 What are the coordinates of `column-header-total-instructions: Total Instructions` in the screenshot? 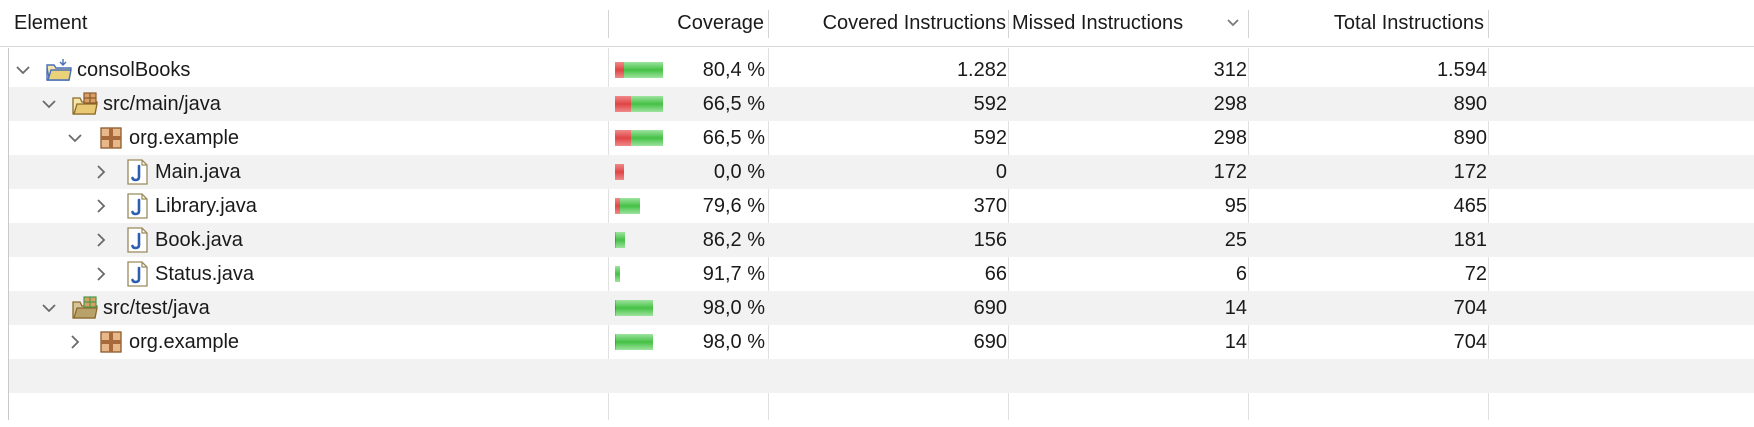 It's located at (1408, 23).